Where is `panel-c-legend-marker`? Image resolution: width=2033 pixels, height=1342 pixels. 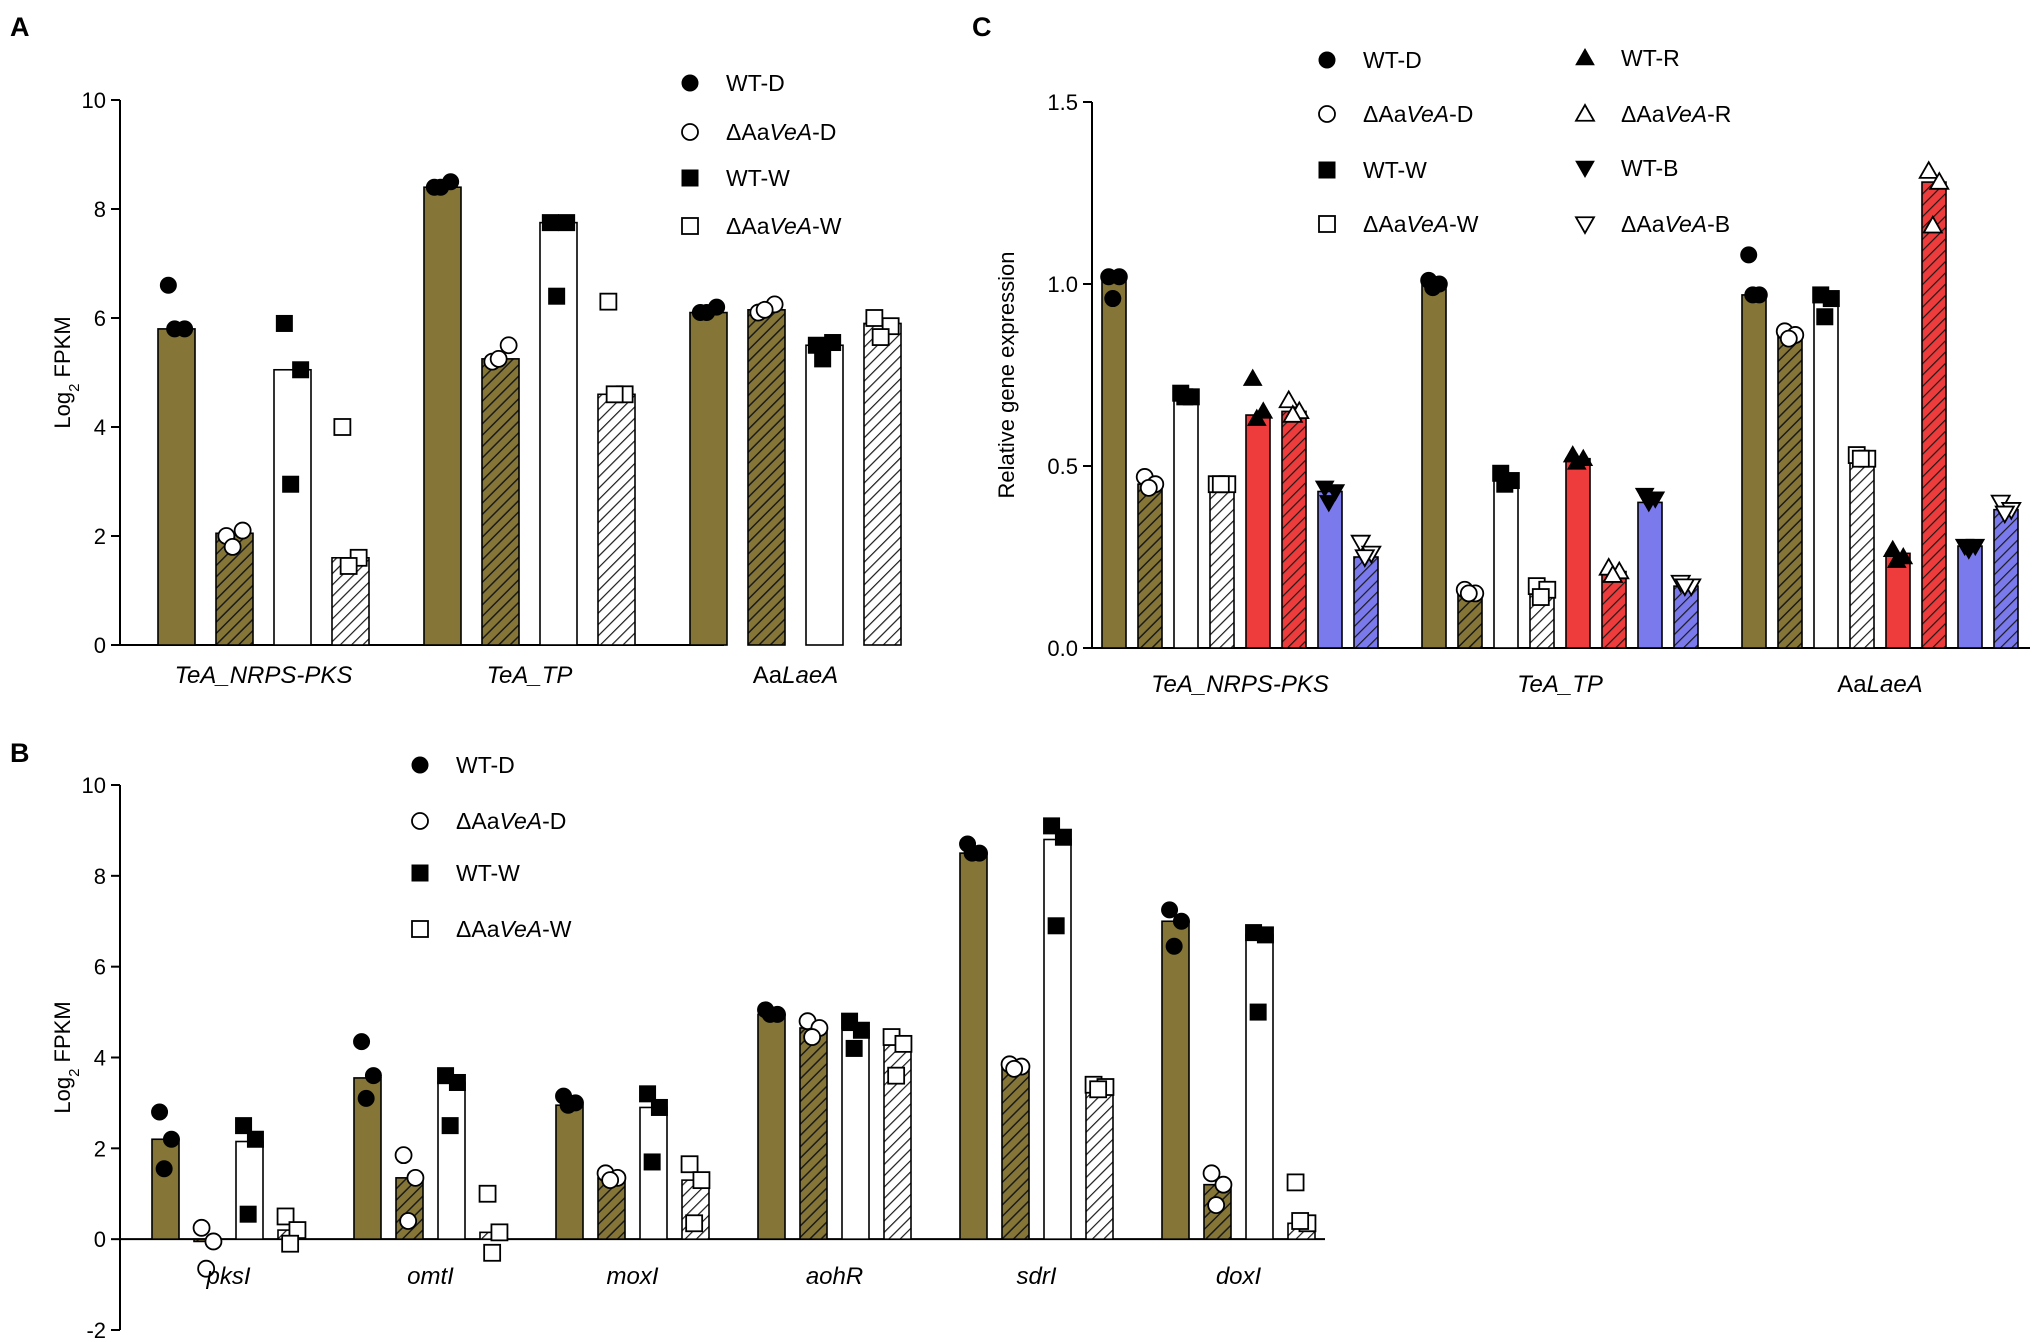 panel-c-legend-marker is located at coordinates (1327, 114).